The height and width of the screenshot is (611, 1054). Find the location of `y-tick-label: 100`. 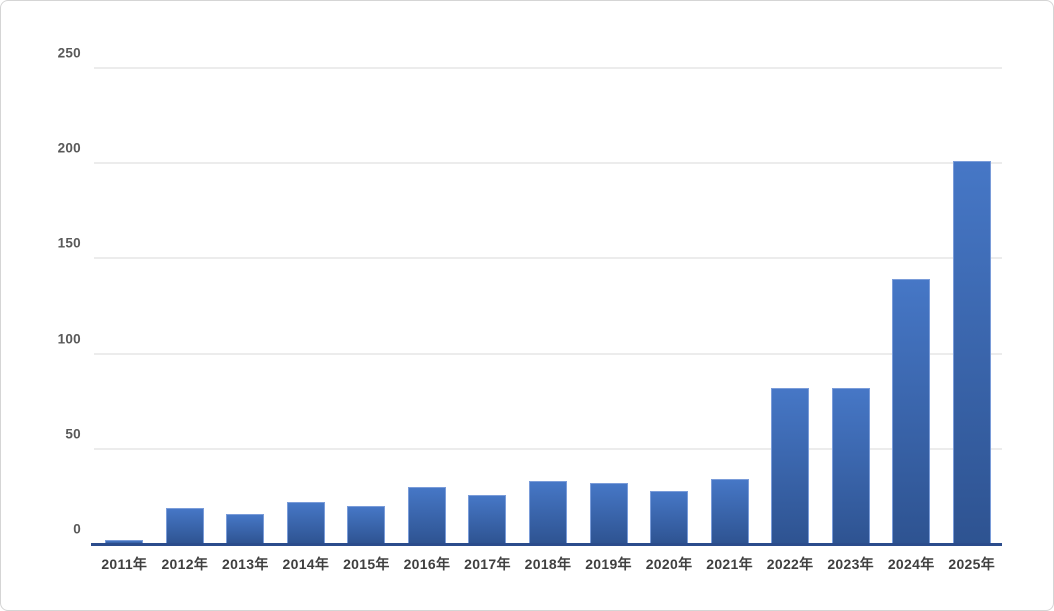

y-tick-label: 100 is located at coordinates (69, 339).